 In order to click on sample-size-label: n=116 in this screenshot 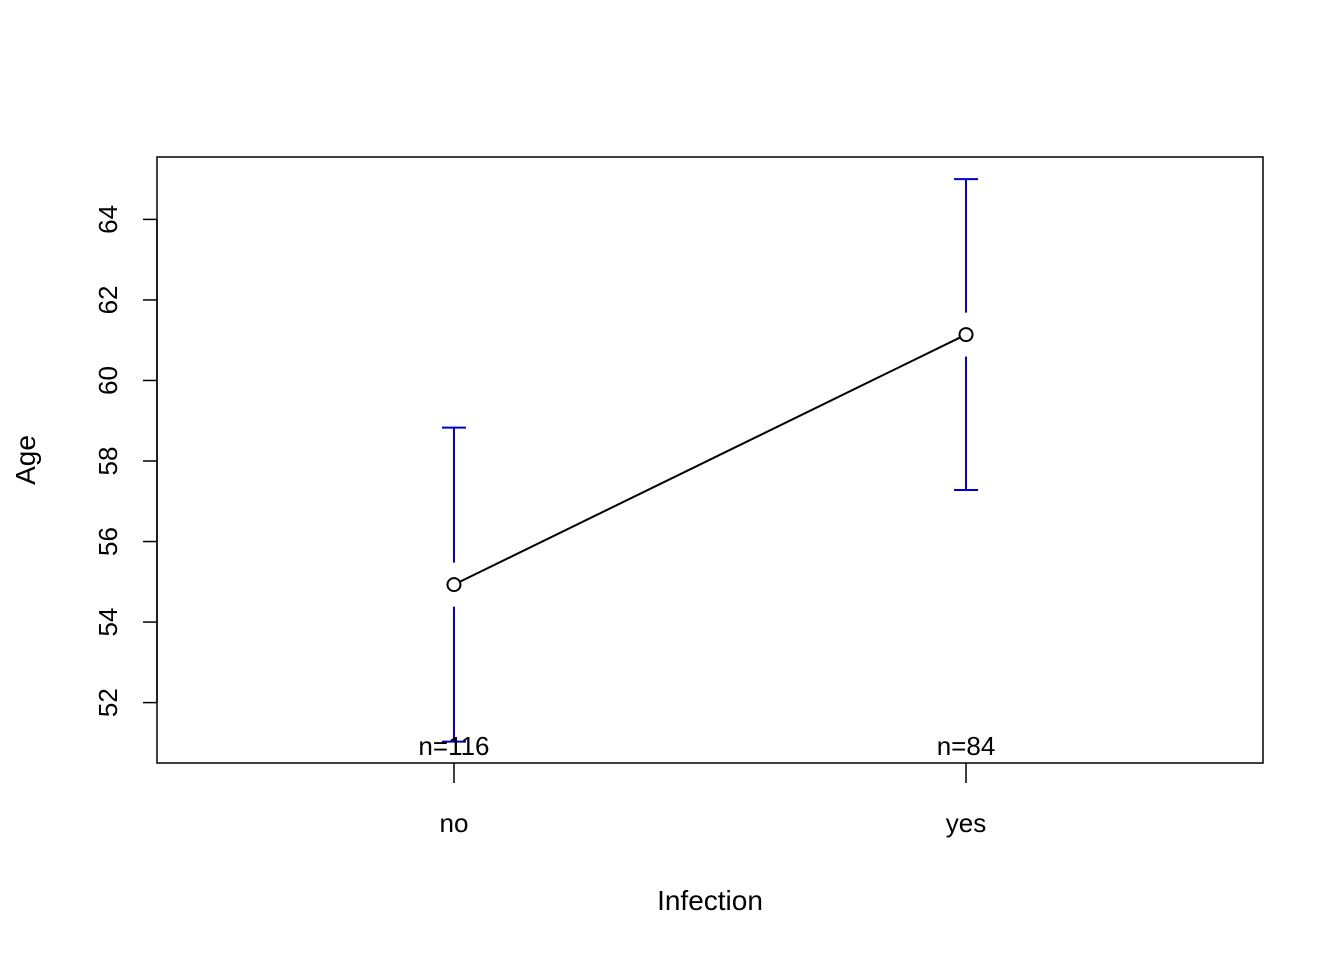, I will do `click(453, 746)`.